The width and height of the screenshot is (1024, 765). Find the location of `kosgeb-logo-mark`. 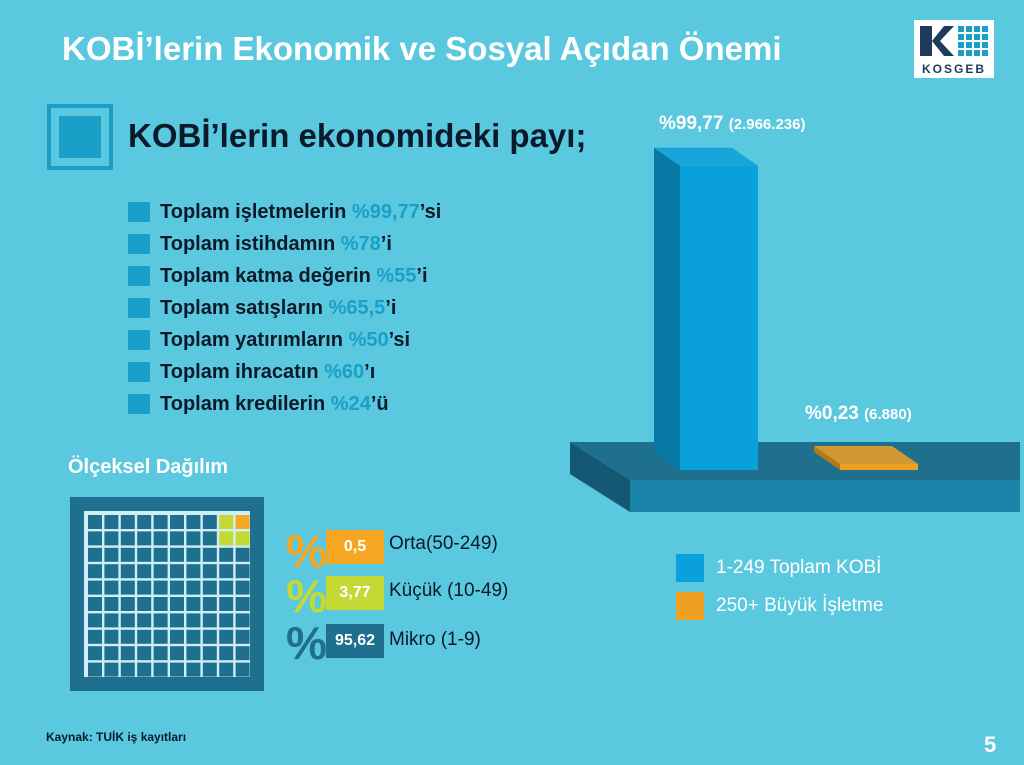

kosgeb-logo-mark is located at coordinates (954, 41).